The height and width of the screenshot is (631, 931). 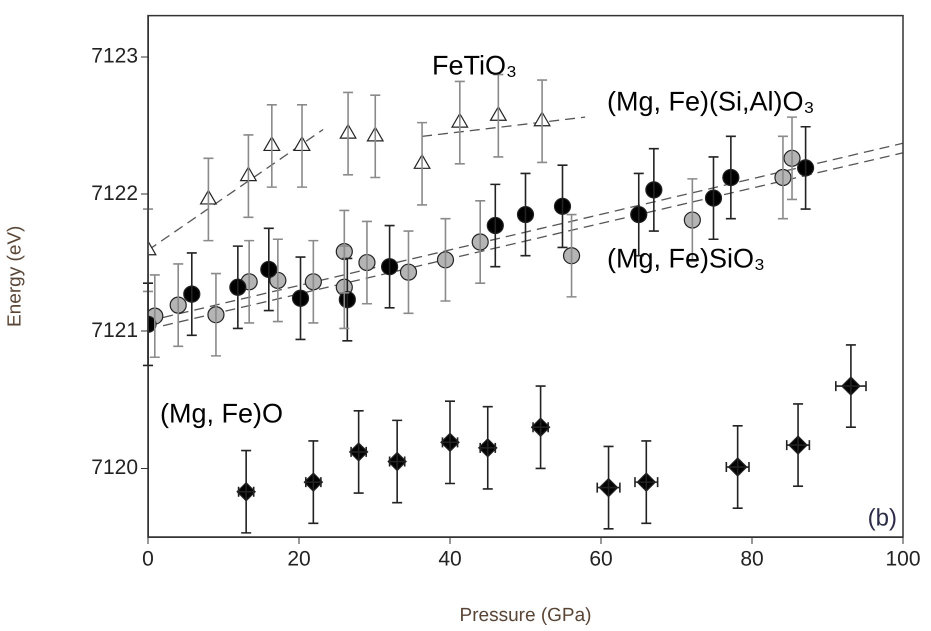 I want to click on y-tick-label: 7120, so click(x=114, y=468).